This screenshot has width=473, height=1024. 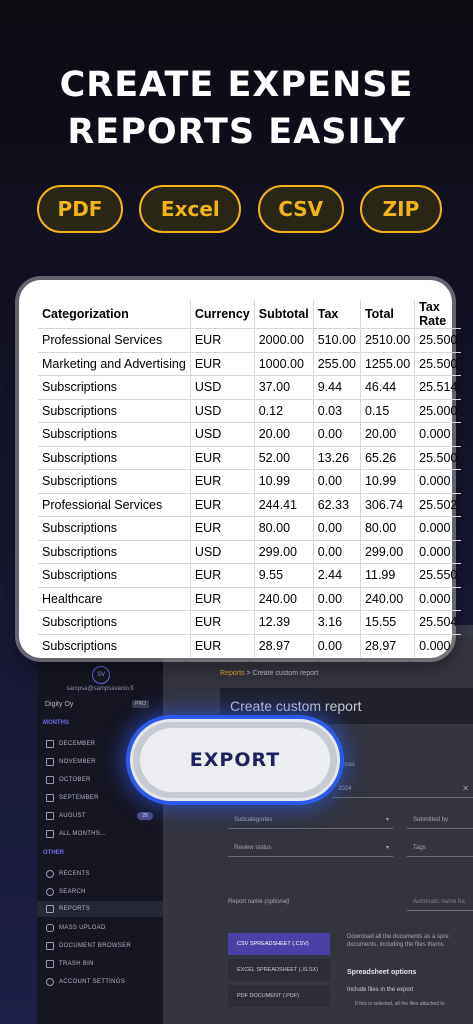 What do you see at coordinates (222, 314) in the screenshot?
I see `column-header: Currency` at bounding box center [222, 314].